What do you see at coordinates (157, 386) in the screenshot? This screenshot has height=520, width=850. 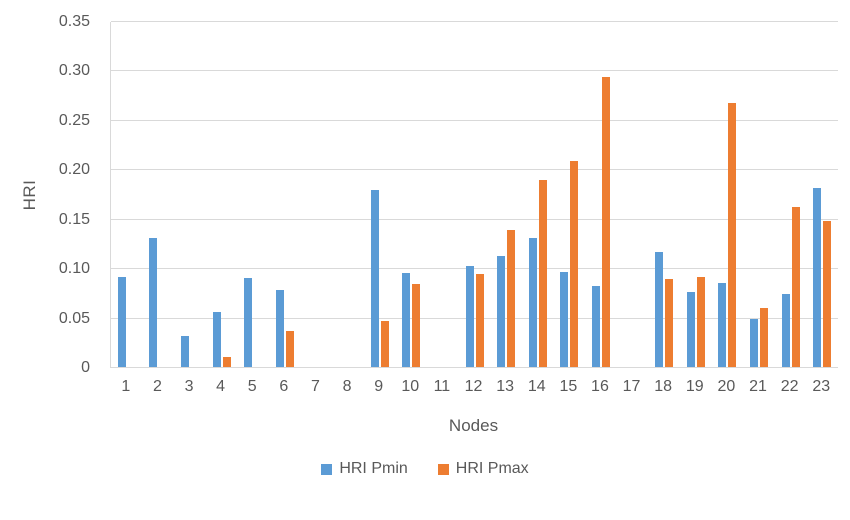 I see `x-tick-label-2: 2` at bounding box center [157, 386].